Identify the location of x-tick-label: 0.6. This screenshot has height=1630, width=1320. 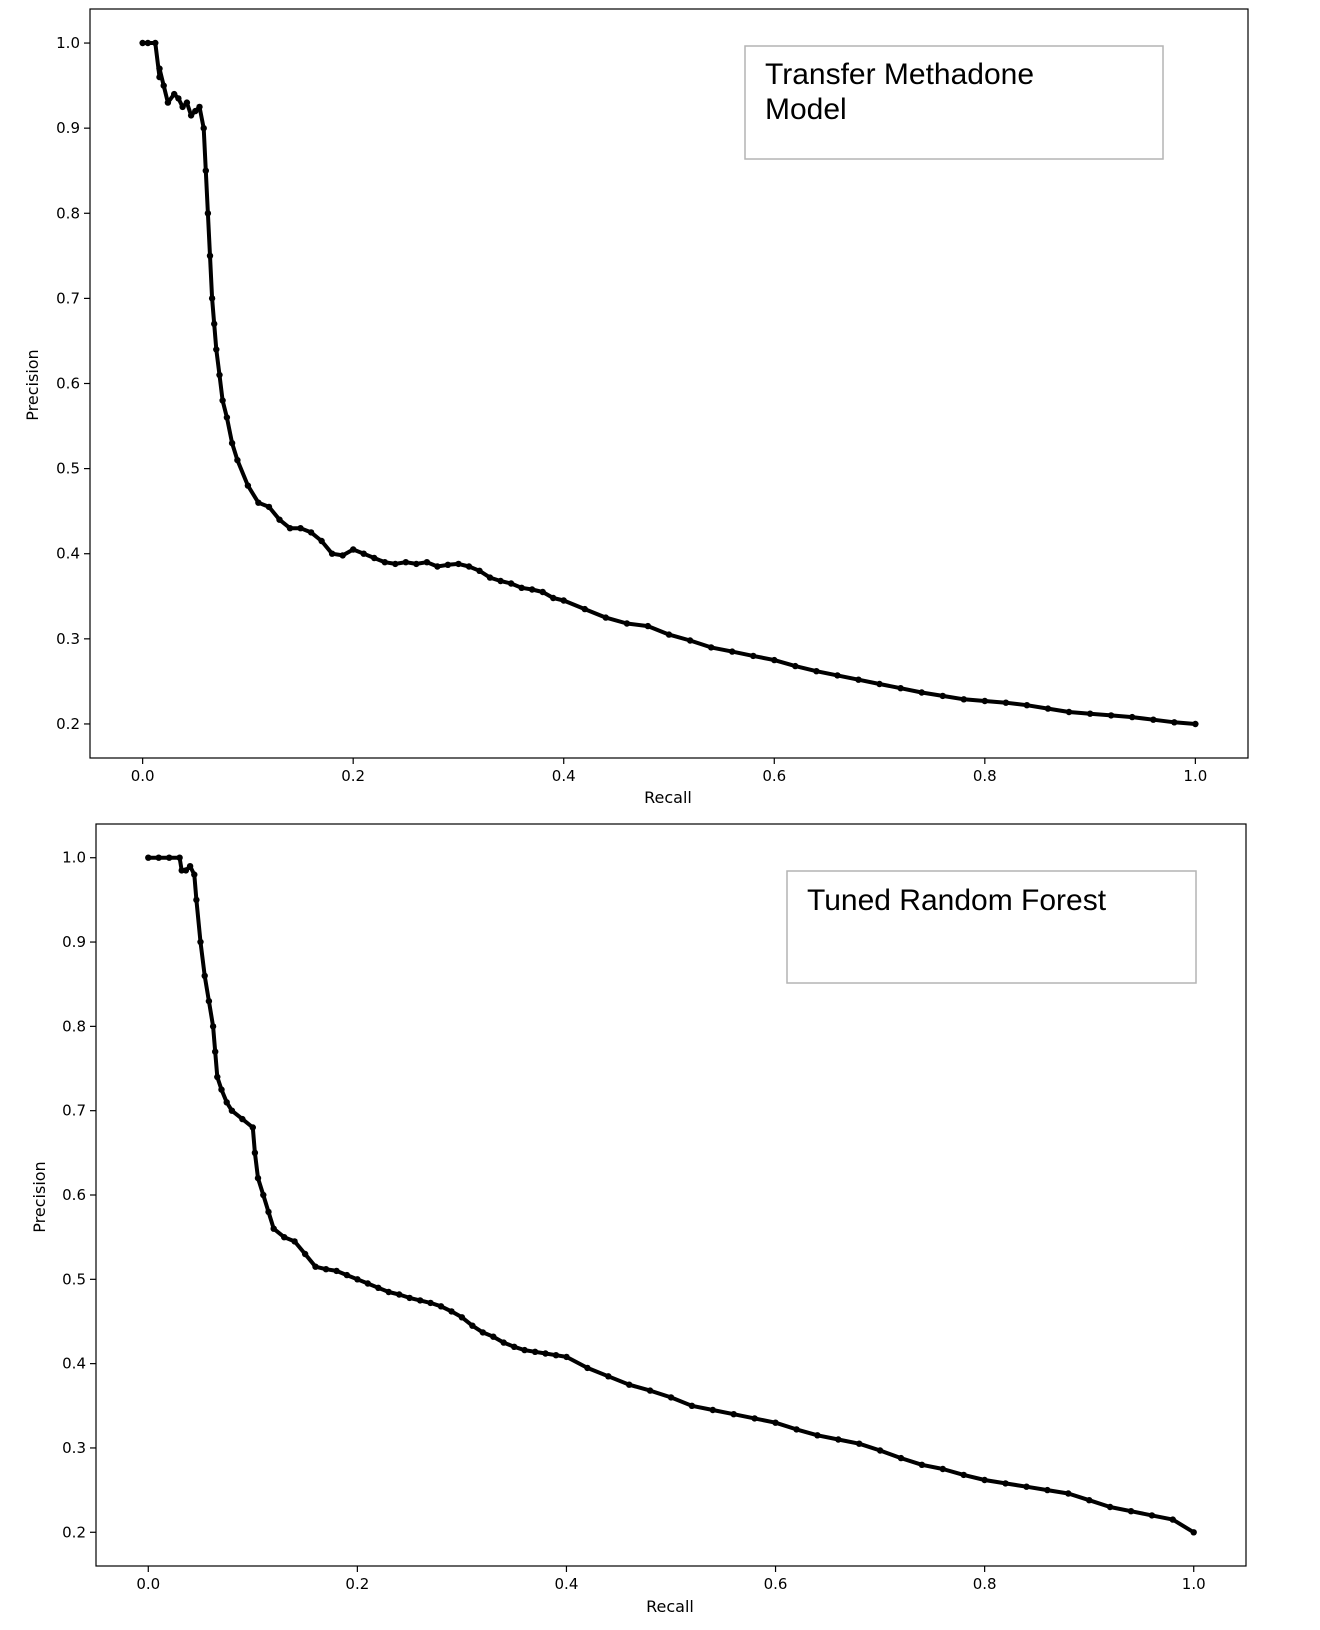
(776, 1584).